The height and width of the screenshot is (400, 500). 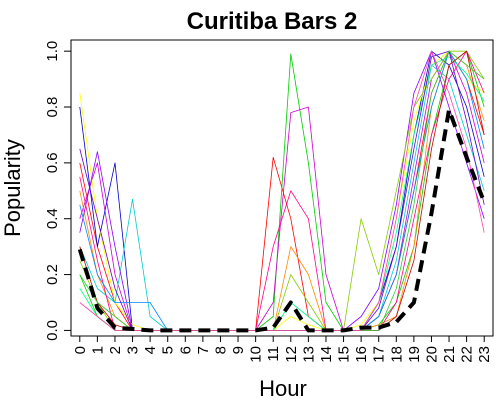 What do you see at coordinates (308, 354) in the screenshot?
I see `x-tick-label: 13` at bounding box center [308, 354].